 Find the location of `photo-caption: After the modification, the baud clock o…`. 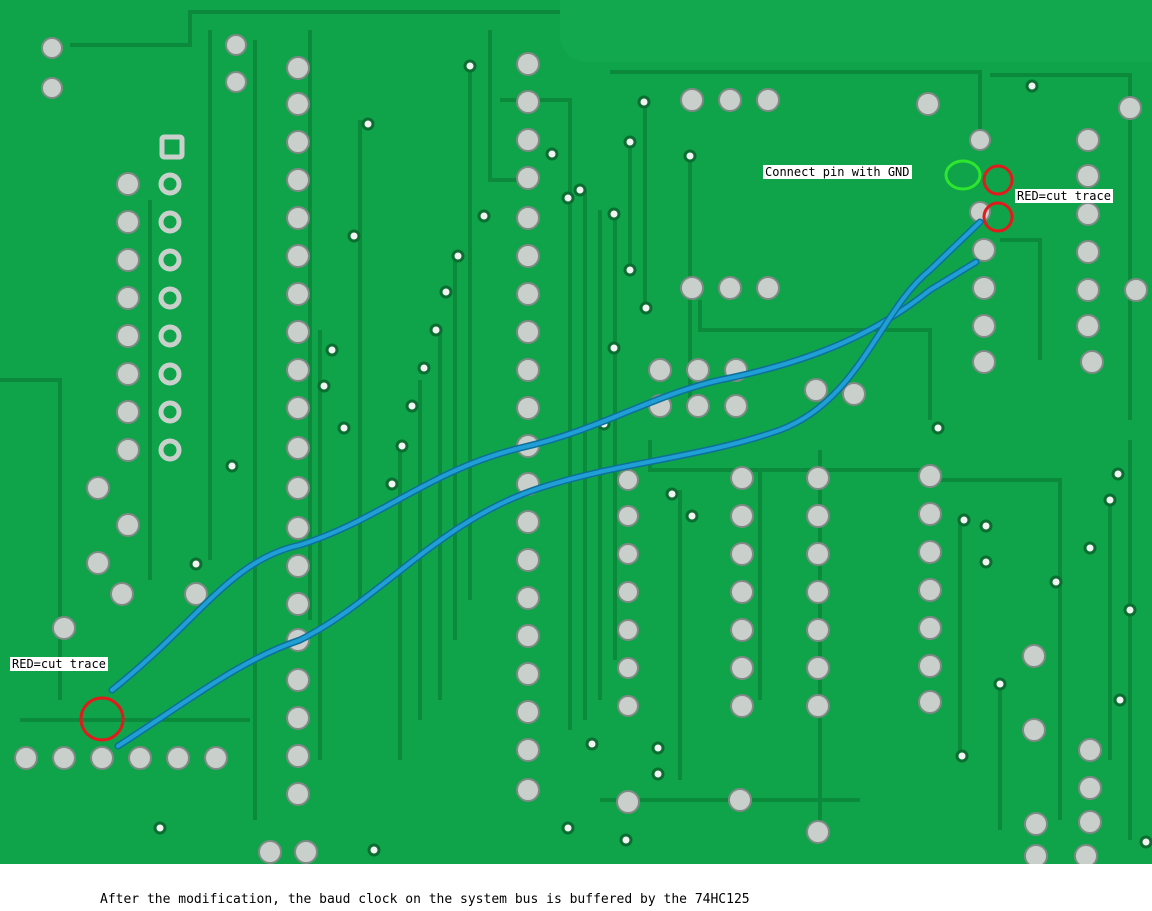

photo-caption: After the modification, the baud clock o… is located at coordinates (425, 899).